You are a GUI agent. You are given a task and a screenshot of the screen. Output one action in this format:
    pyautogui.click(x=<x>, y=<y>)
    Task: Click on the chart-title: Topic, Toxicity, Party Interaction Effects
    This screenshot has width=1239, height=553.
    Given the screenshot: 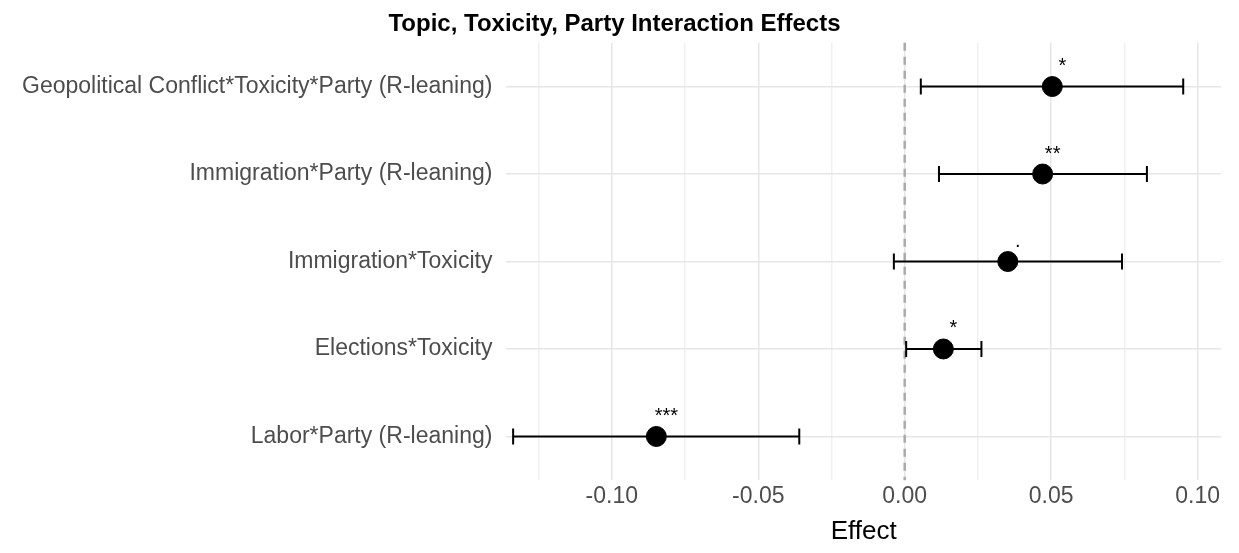 What is the action you would take?
    pyautogui.click(x=614, y=23)
    